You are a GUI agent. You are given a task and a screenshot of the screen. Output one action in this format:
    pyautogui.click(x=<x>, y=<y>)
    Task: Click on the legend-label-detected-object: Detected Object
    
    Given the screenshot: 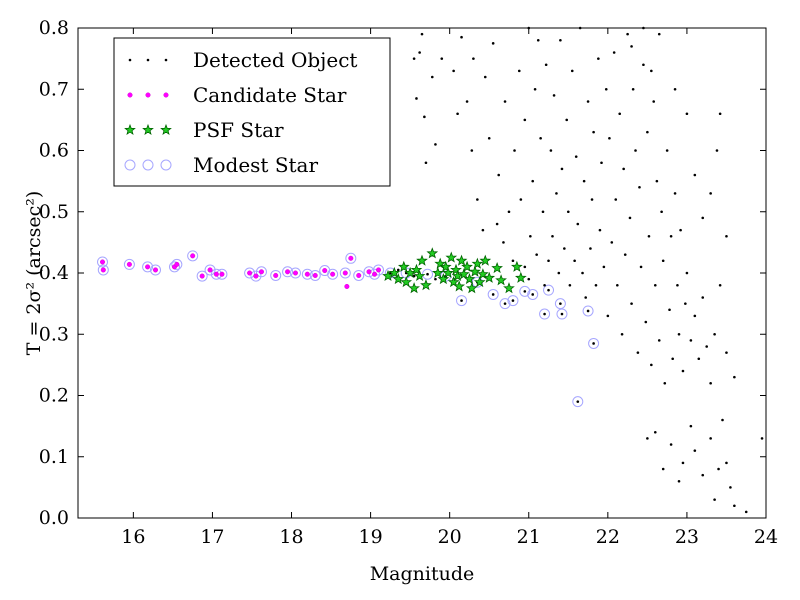 What is the action you would take?
    pyautogui.click(x=275, y=60)
    